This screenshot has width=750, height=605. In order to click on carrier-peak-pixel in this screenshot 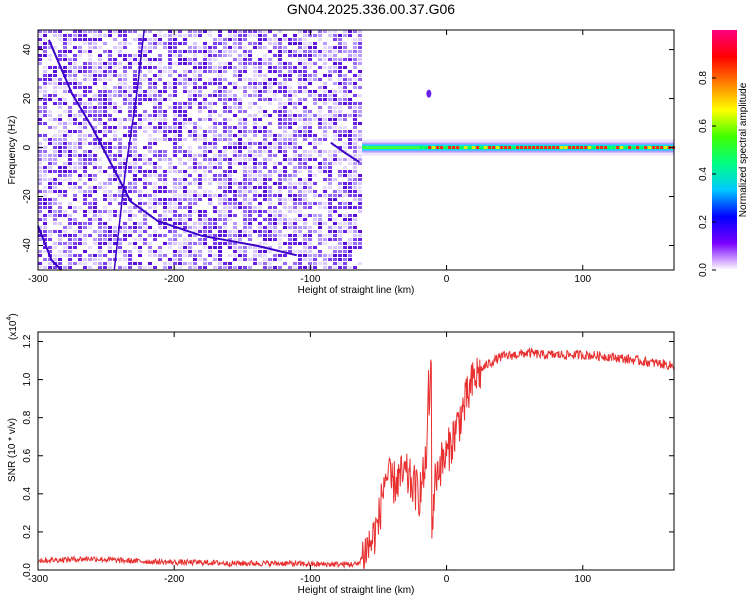, I will do `click(586, 148)`.